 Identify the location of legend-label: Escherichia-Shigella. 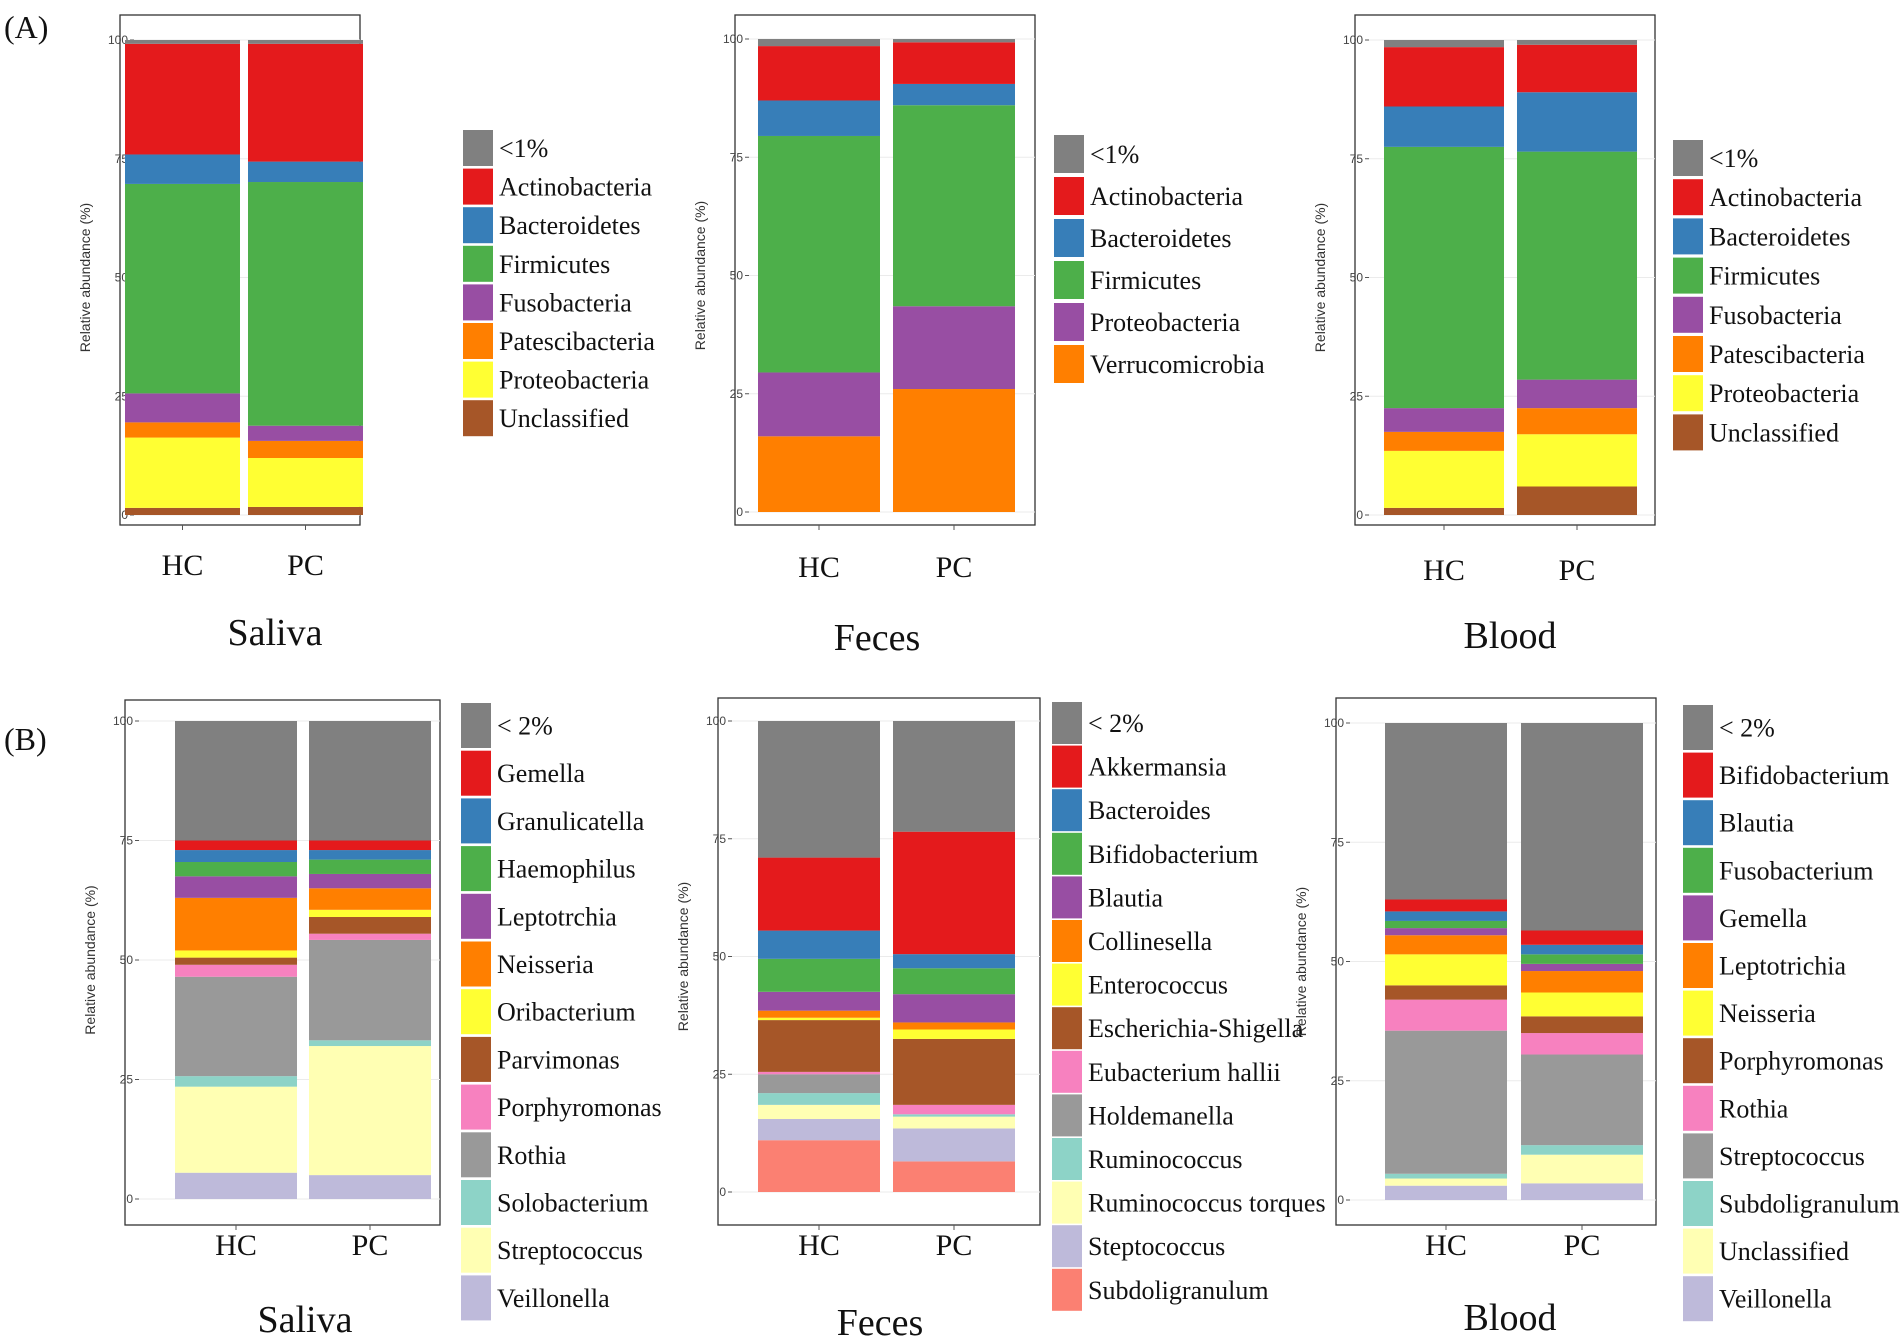
(1196, 1028).